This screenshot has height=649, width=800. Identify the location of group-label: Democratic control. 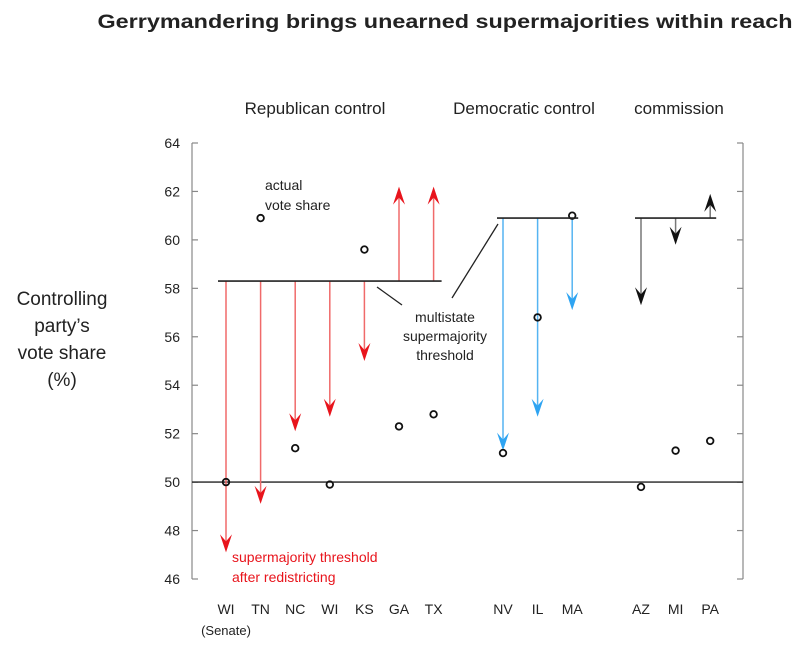
(524, 108).